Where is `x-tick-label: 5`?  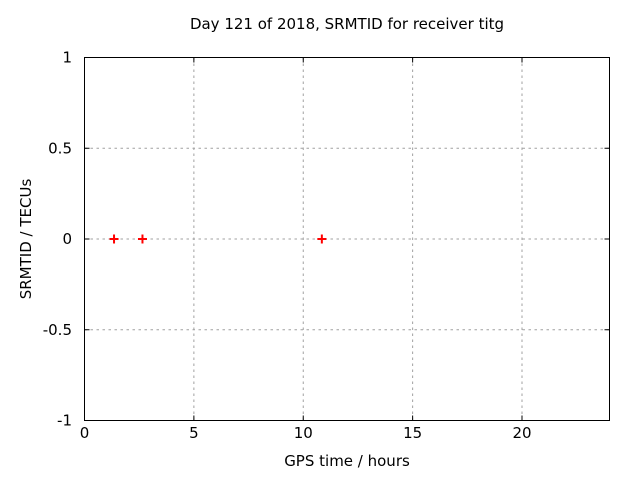 x-tick-label: 5 is located at coordinates (194, 433).